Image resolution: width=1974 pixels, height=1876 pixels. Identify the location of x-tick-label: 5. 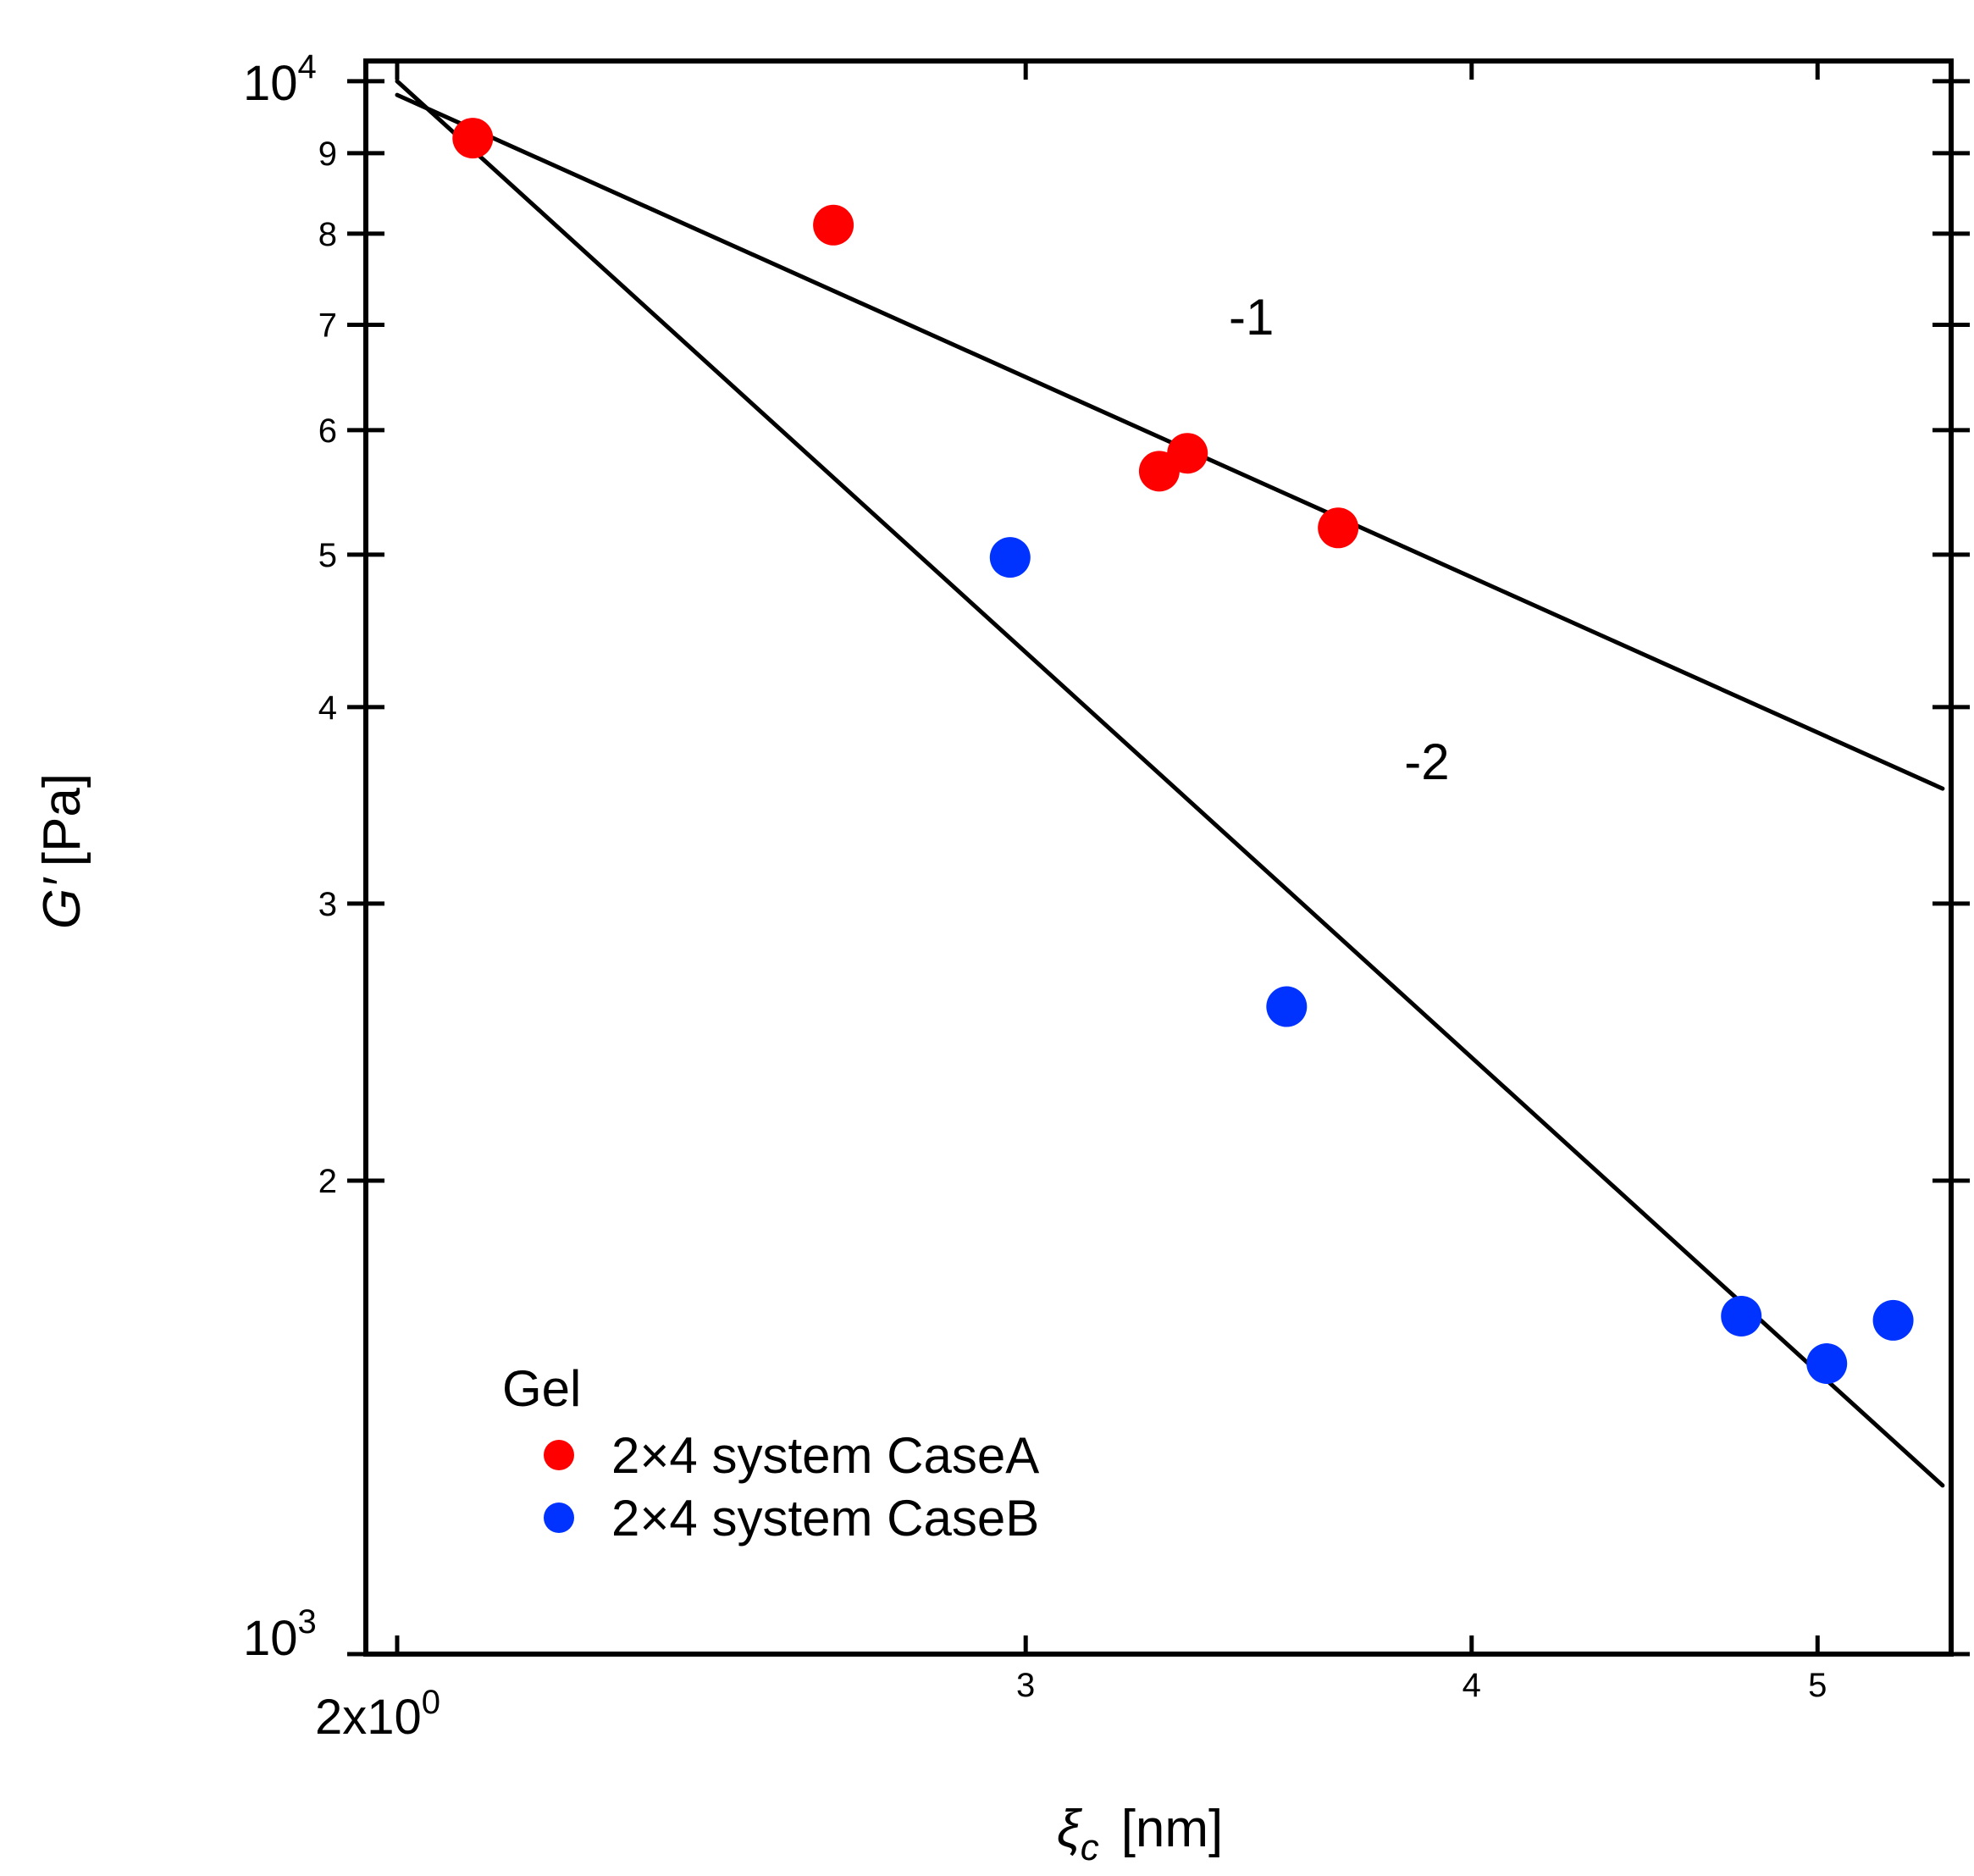
(1818, 1685).